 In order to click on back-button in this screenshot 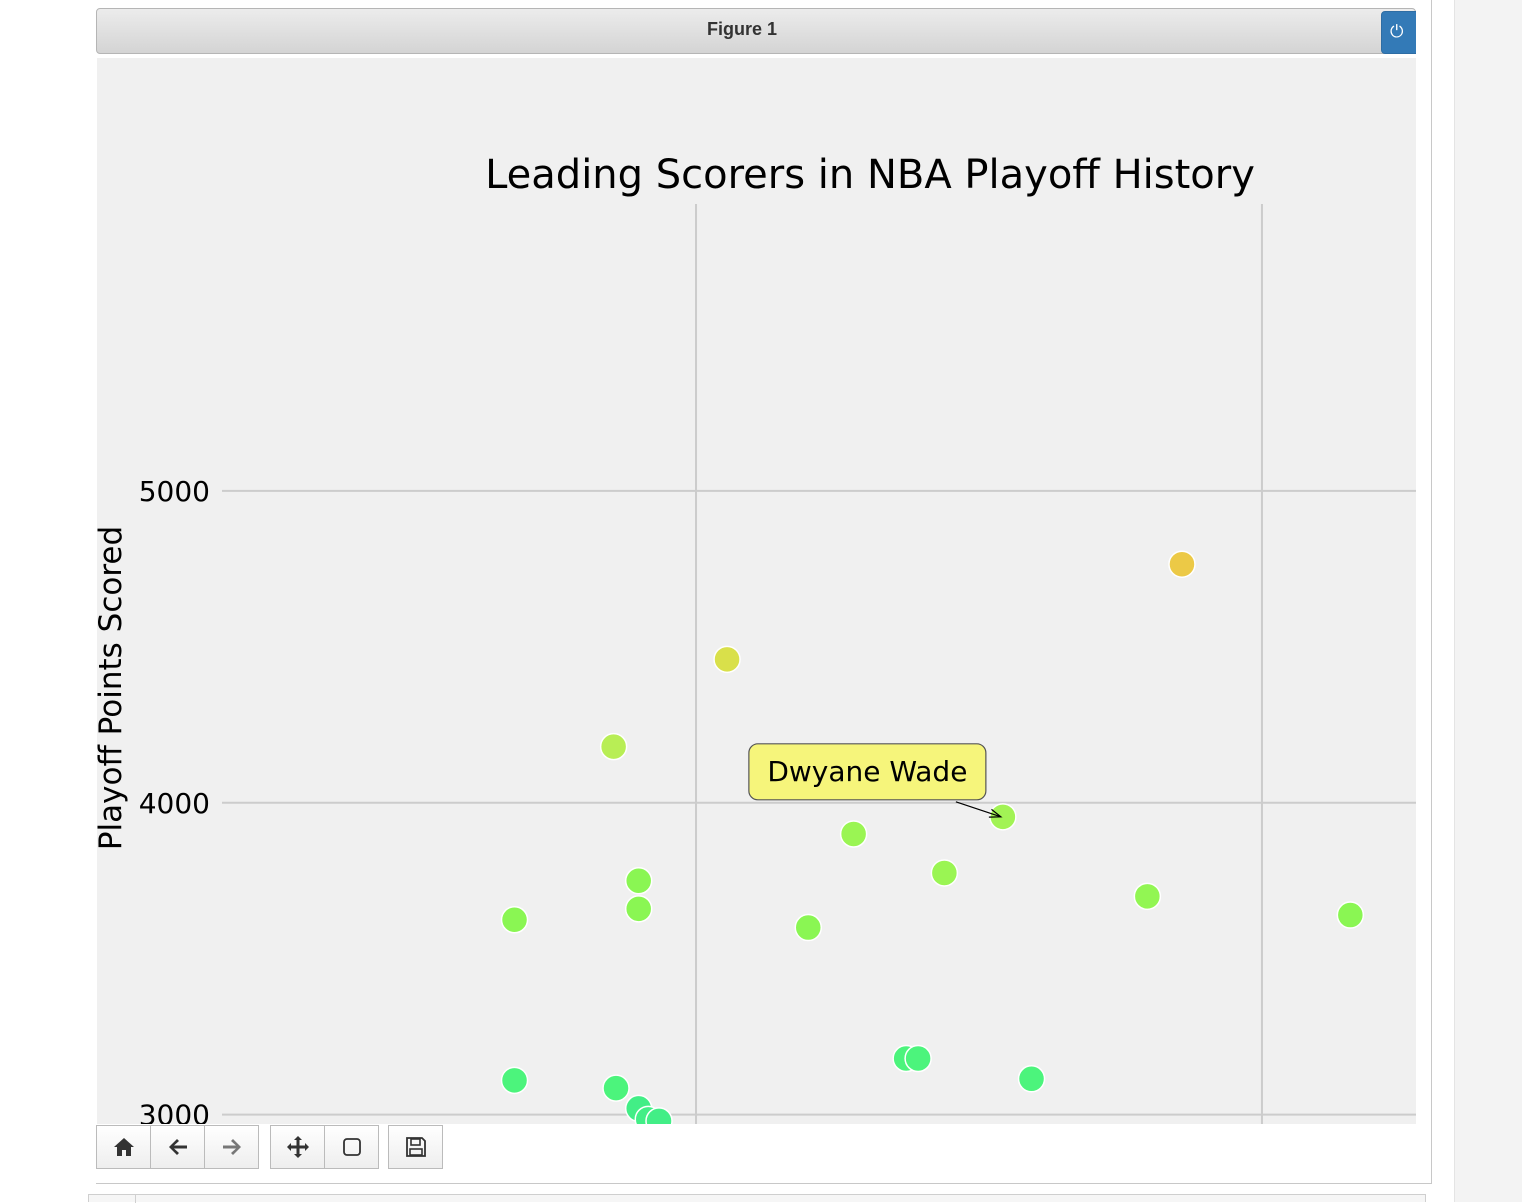, I will do `click(177, 1147)`.